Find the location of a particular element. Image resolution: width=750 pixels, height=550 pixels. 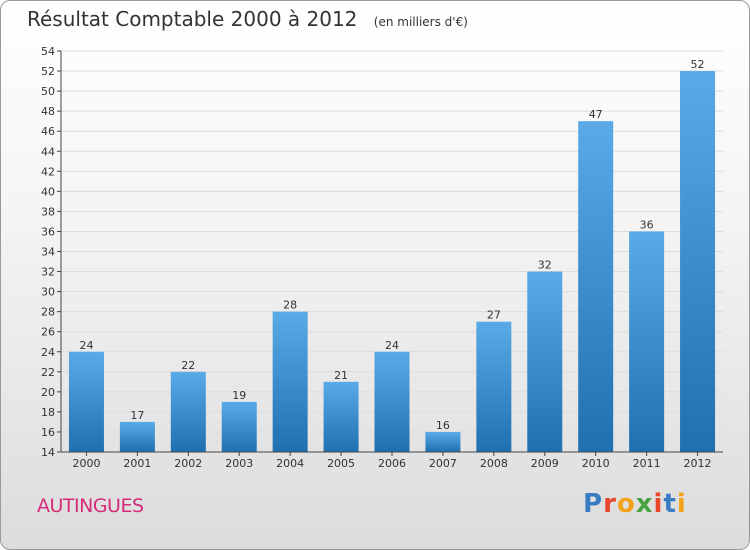

bar-2007 is located at coordinates (443, 441).